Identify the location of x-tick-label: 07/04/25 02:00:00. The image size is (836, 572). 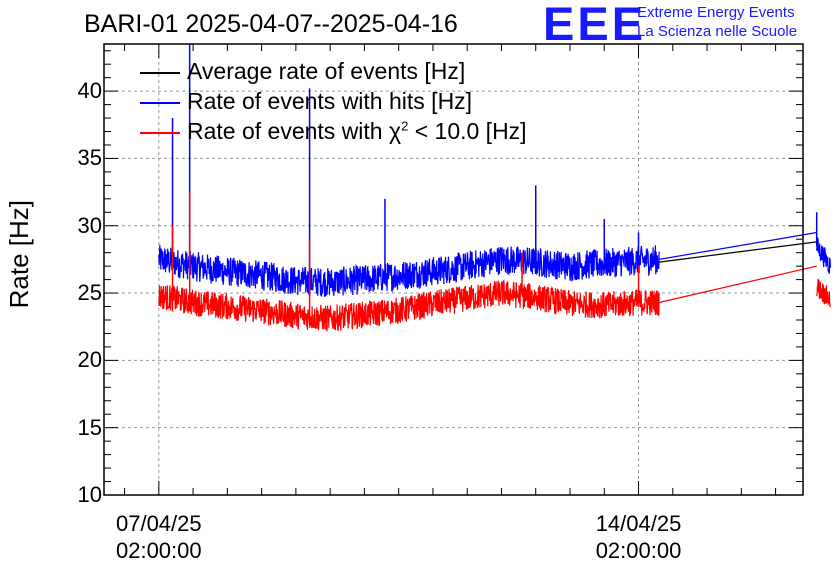
(159, 537).